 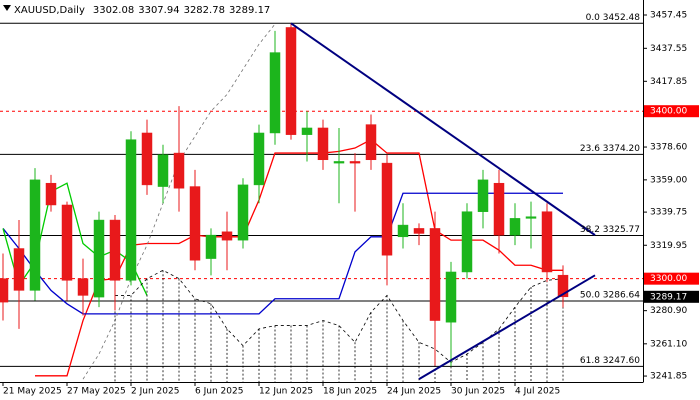 What do you see at coordinates (668, 279) in the screenshot?
I see `price-label: 3300.00` at bounding box center [668, 279].